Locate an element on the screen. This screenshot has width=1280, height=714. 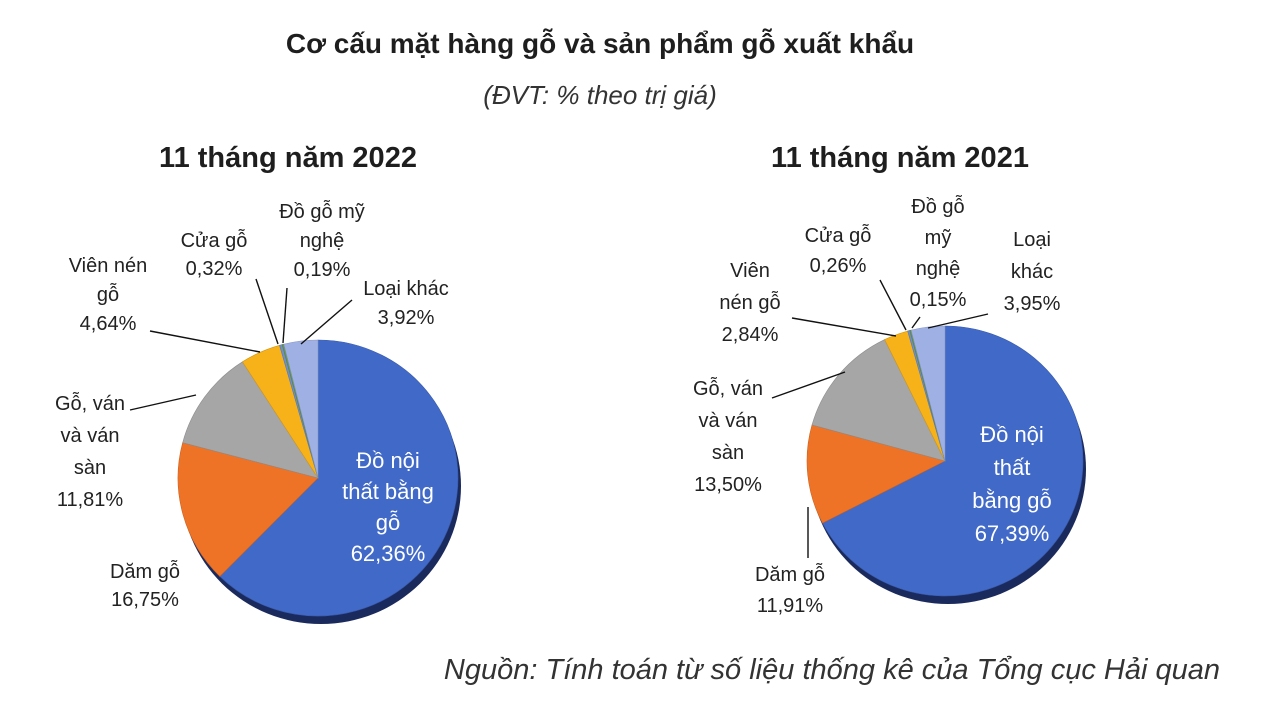
chart-subtitle: (ĐVT: % theo trị giá) is located at coordinates (600, 95).